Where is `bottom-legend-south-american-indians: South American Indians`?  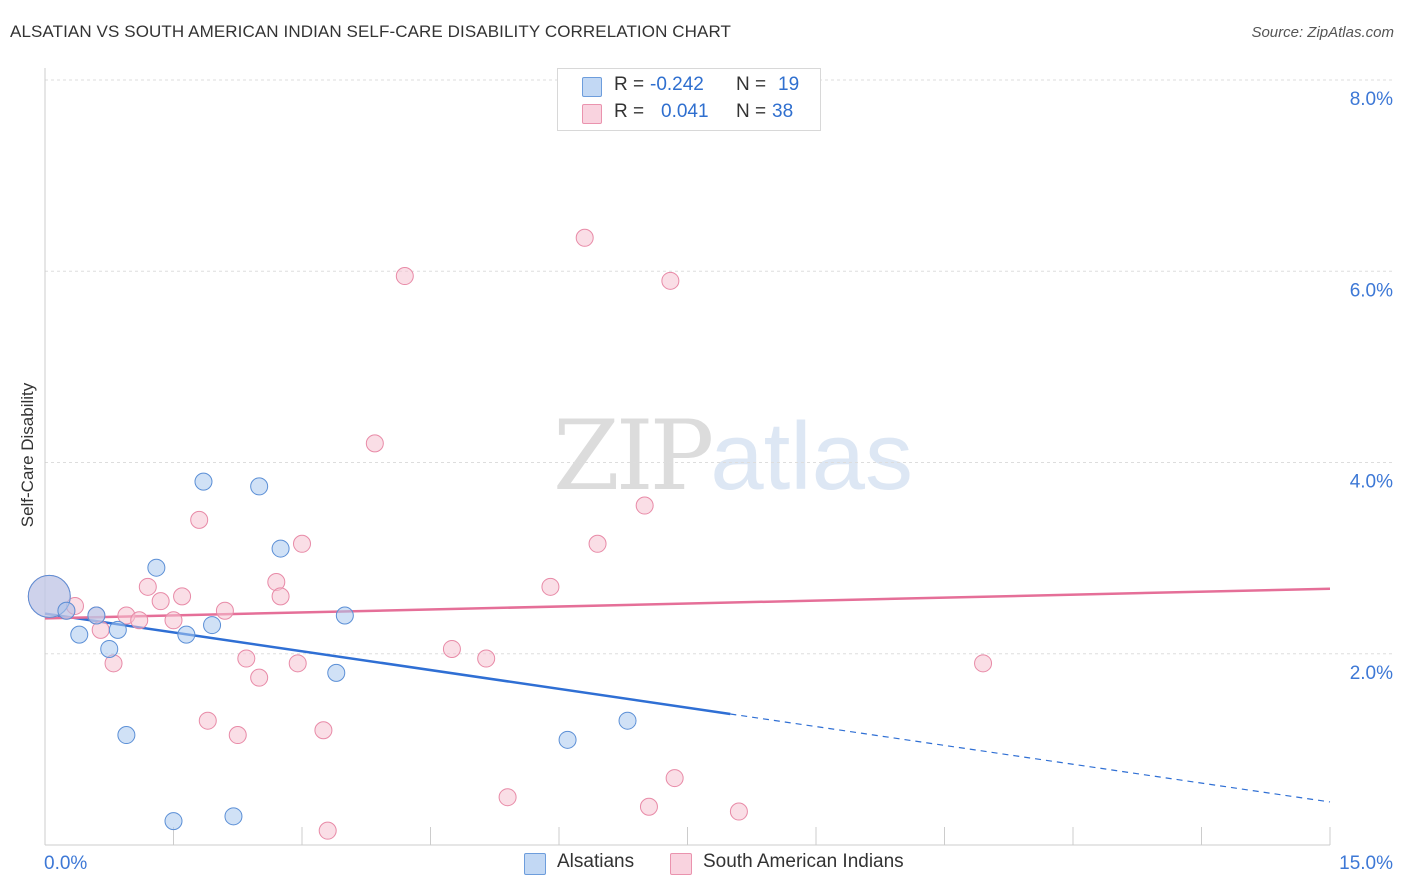 bottom-legend-south-american-indians: South American Indians is located at coordinates (800, 864).